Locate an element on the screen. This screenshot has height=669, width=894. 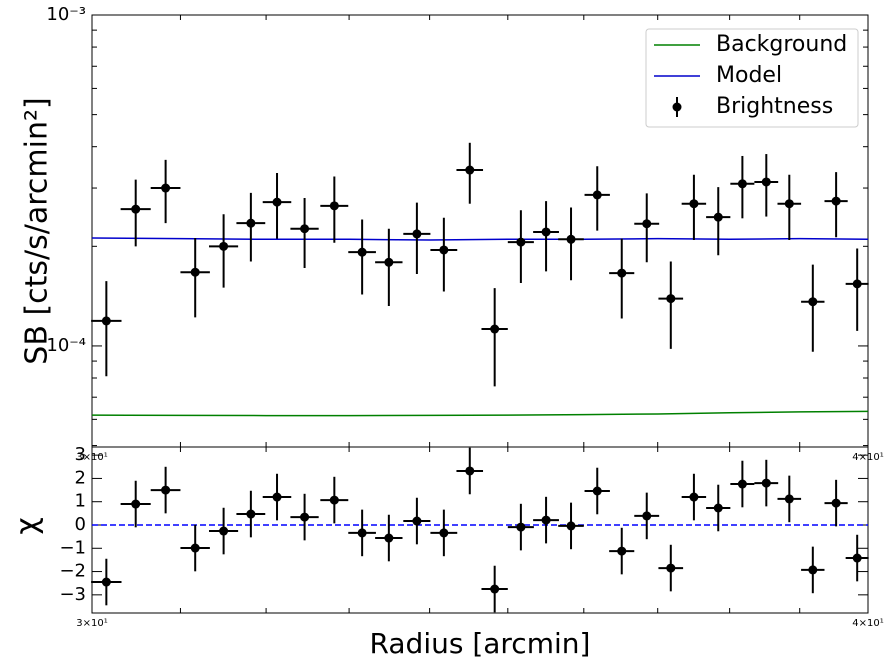
x-tick-label: 4×10¹ is located at coordinates (867, 623).